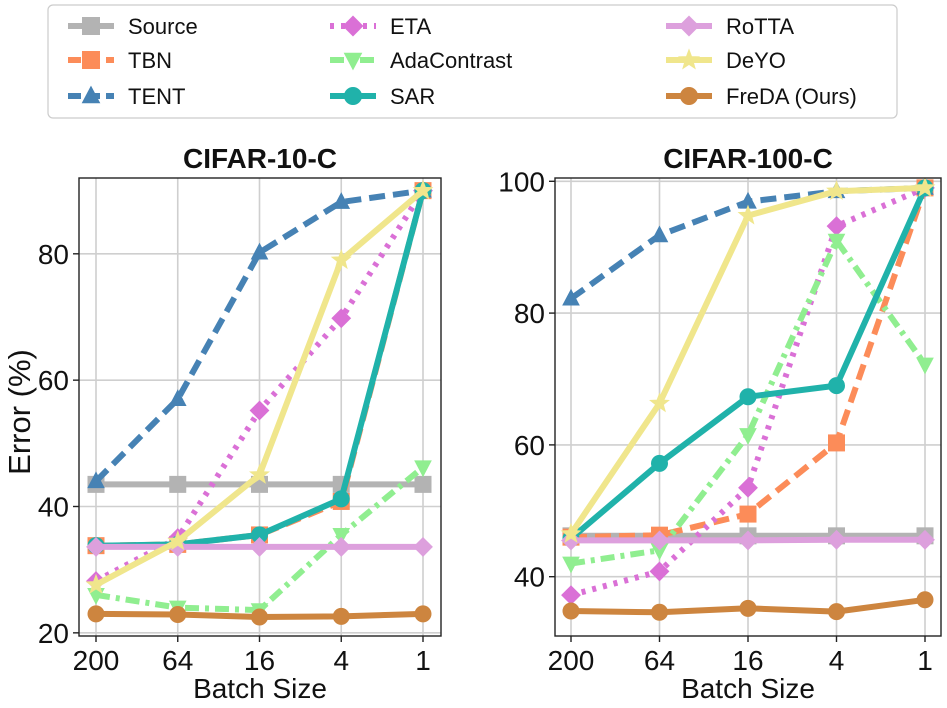  Describe the element at coordinates (791, 96) in the screenshot. I see `legend-label-freda-ours: FreDA (Ours)` at that location.